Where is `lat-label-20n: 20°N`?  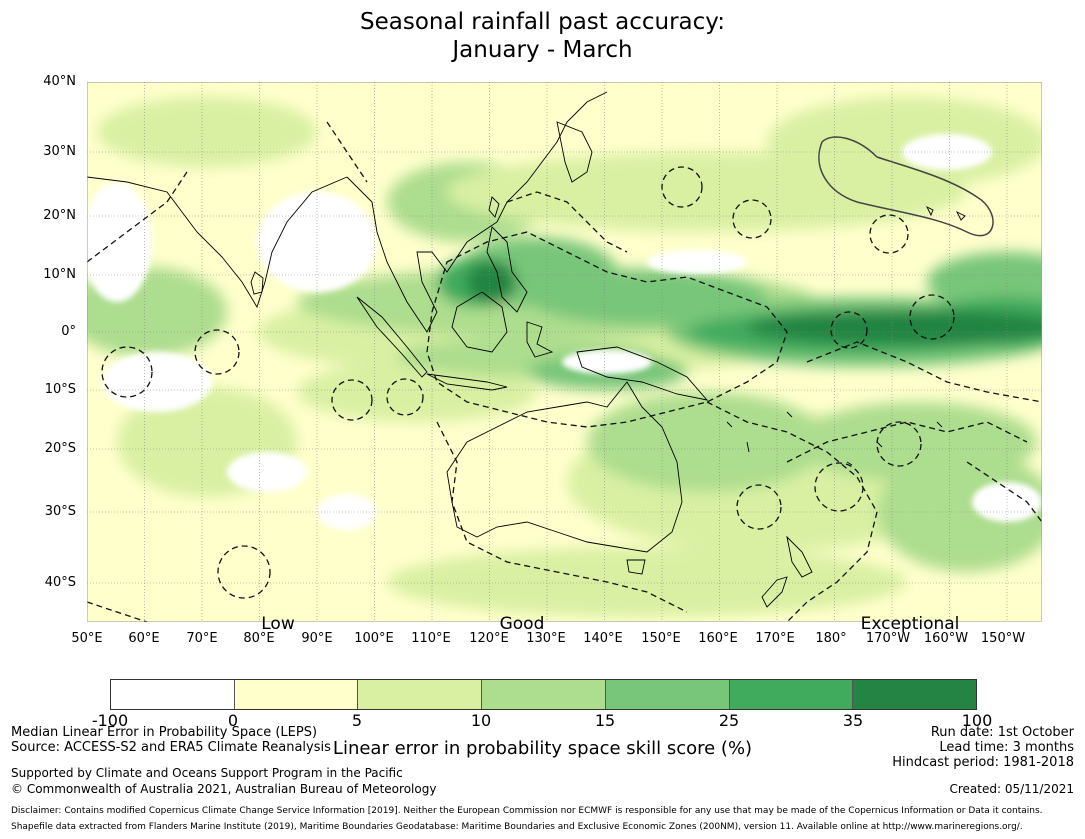
lat-label-20n: 20°N is located at coordinates (59, 215).